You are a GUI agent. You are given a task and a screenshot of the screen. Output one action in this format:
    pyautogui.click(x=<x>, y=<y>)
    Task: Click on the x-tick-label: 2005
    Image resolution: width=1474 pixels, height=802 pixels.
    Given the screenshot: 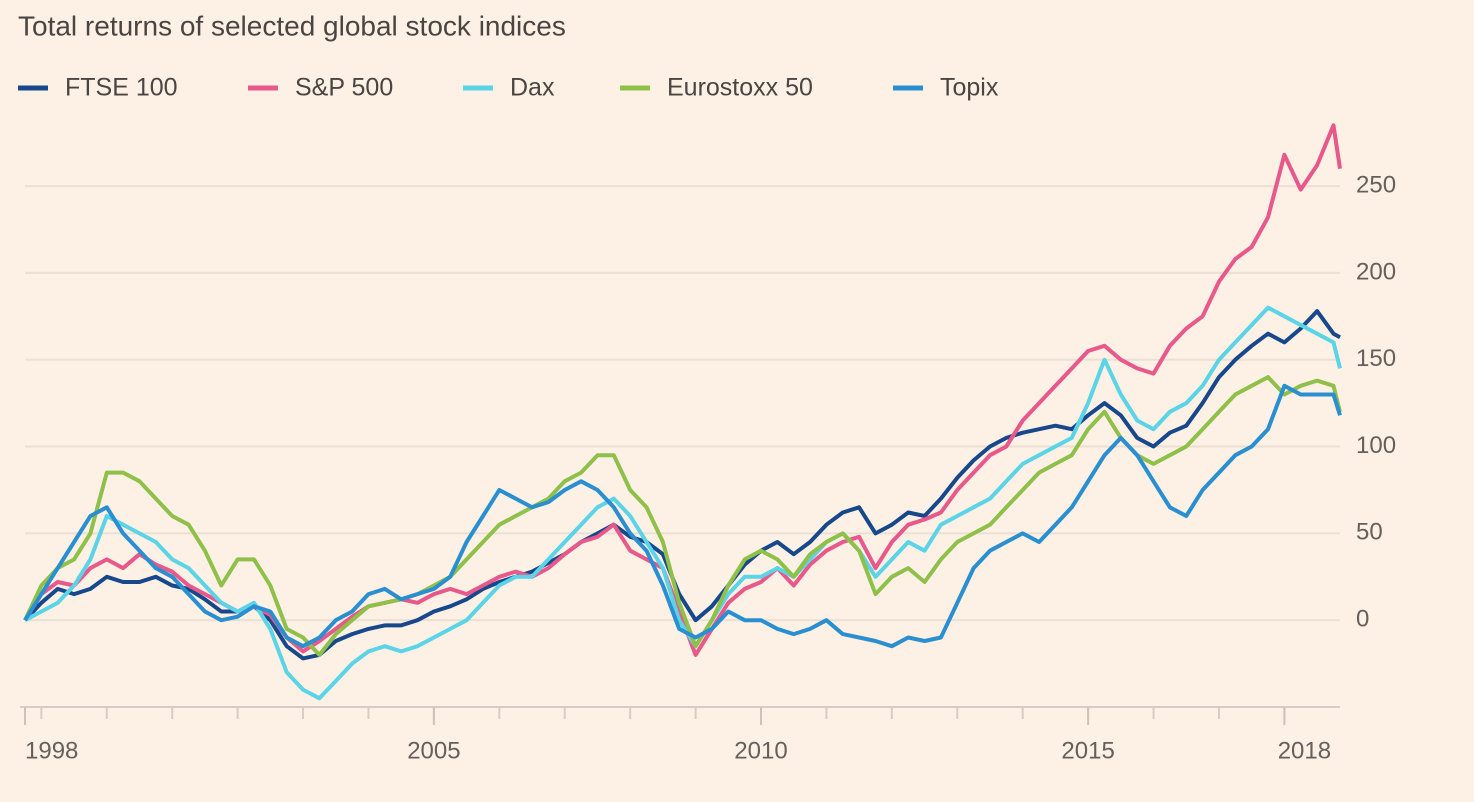 What is the action you would take?
    pyautogui.click(x=433, y=750)
    